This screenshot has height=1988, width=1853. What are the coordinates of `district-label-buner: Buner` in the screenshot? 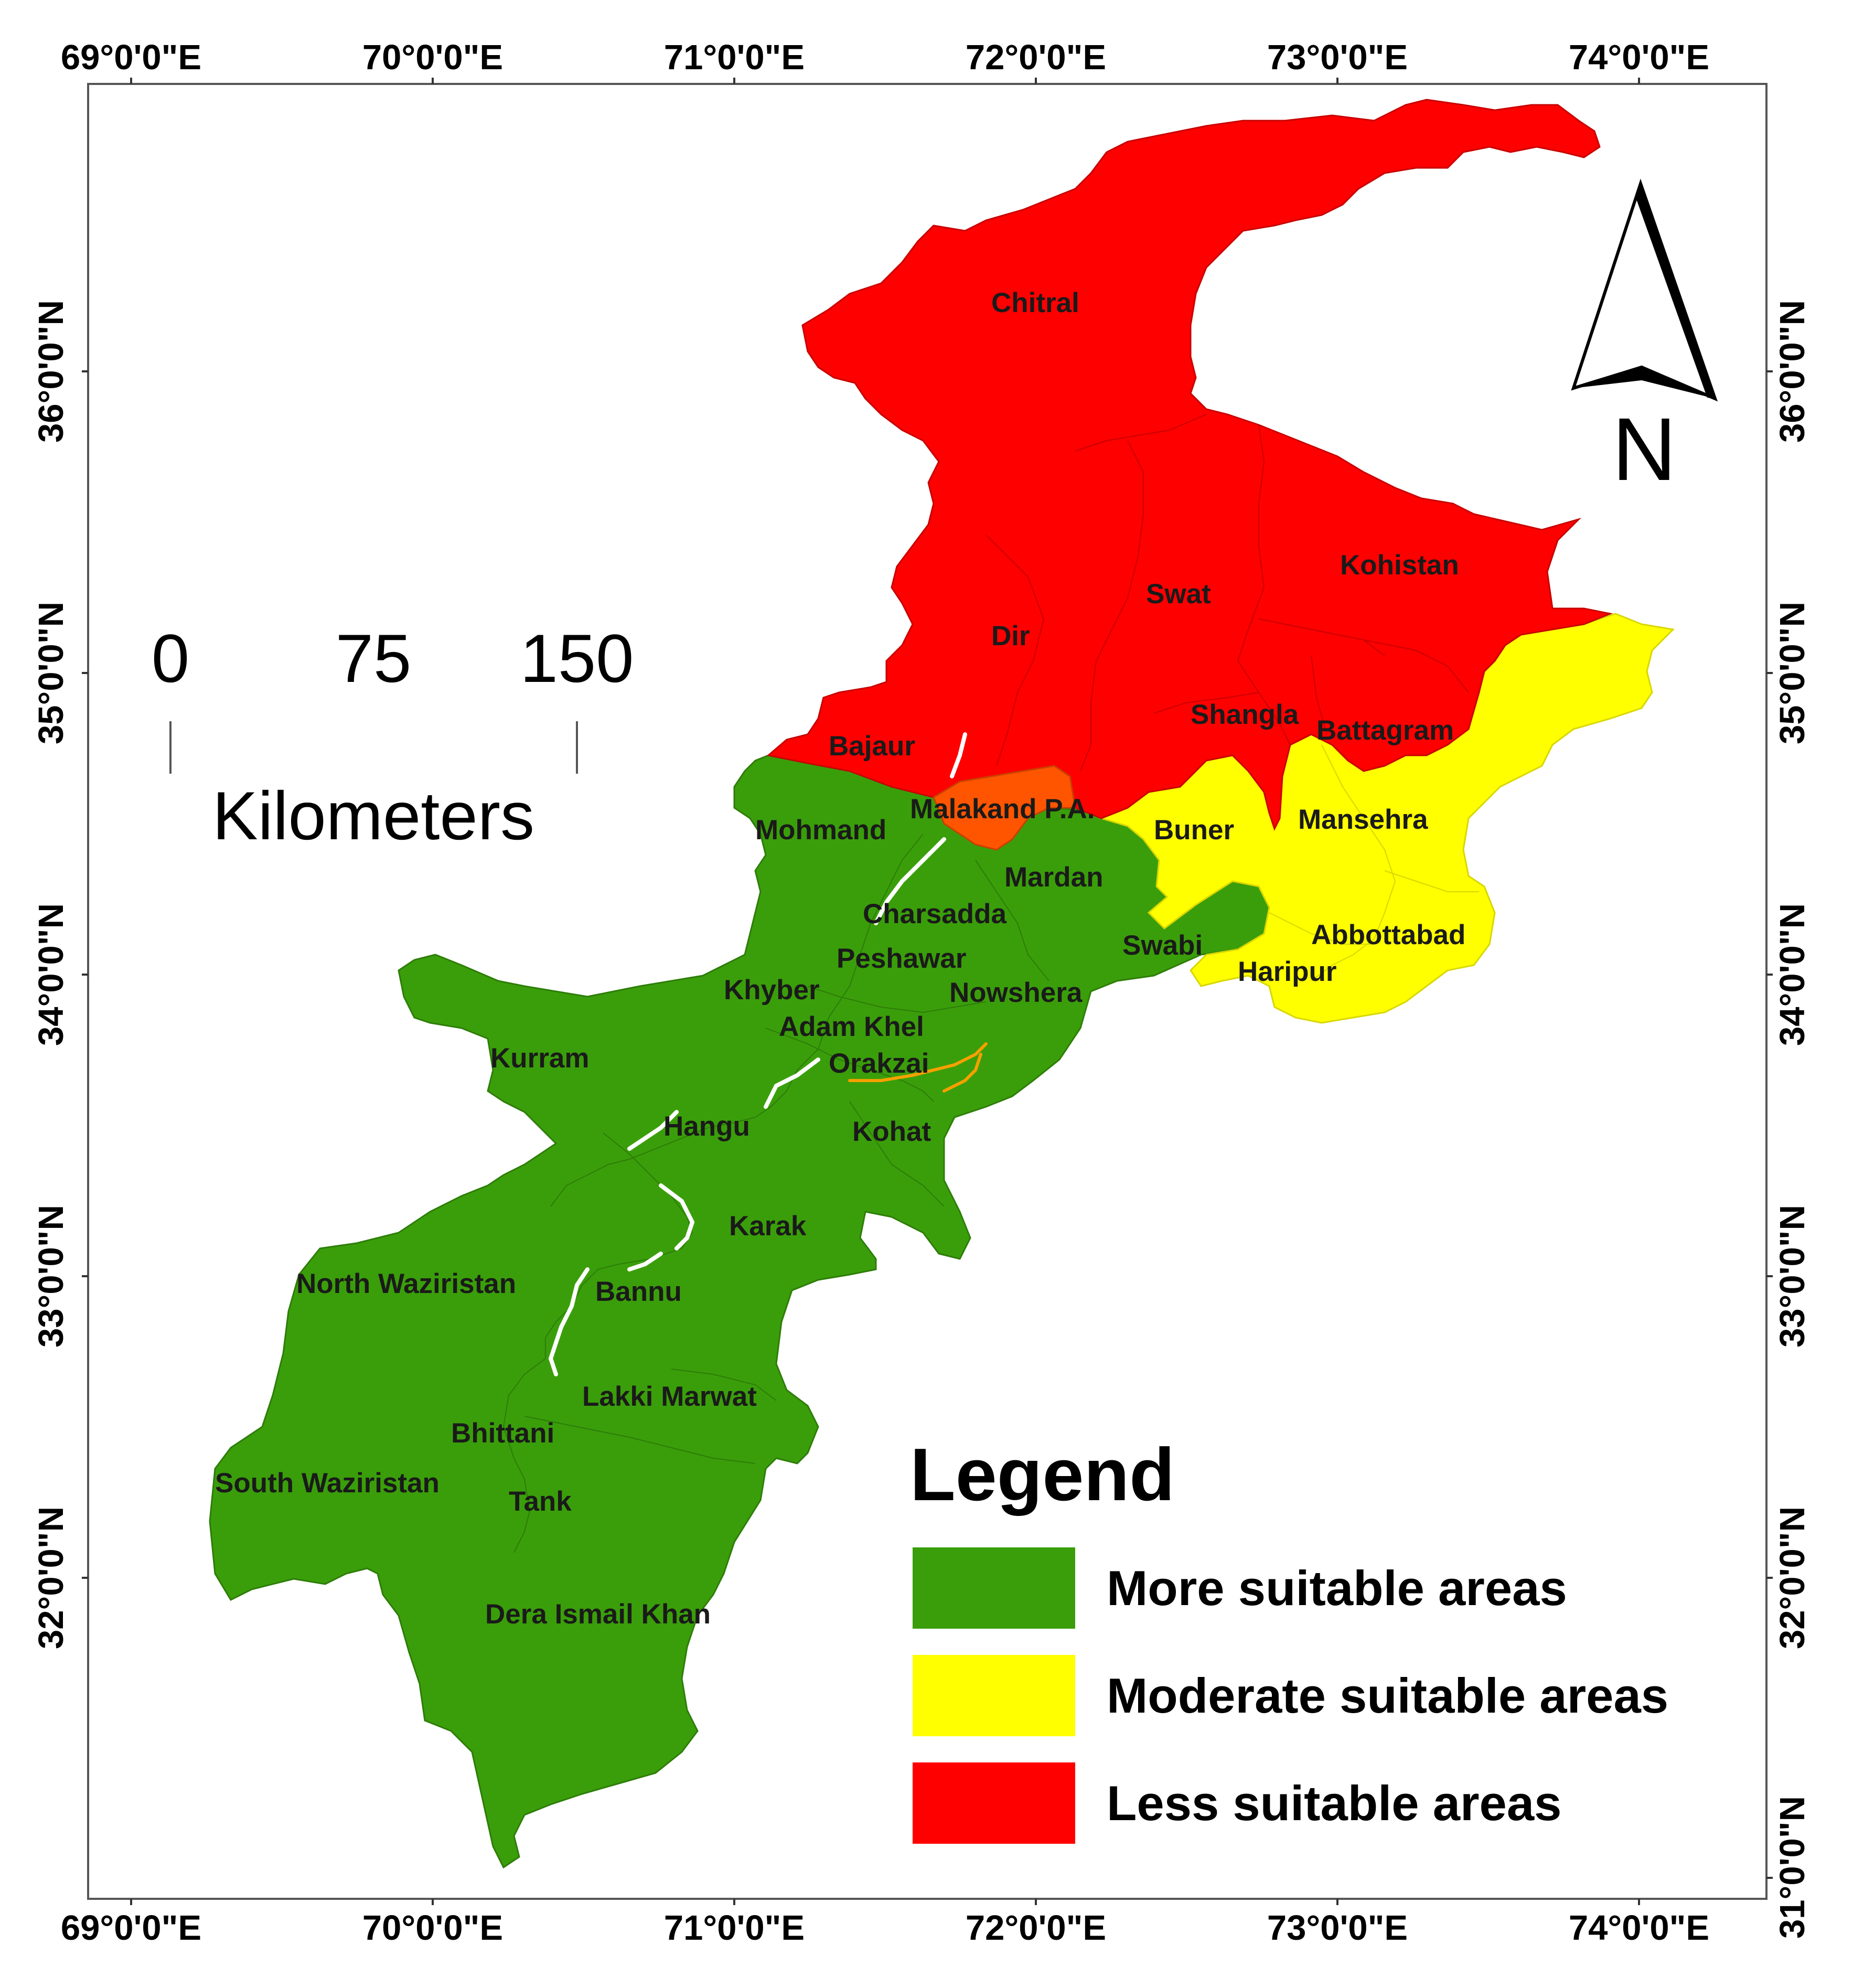 It's located at (1194, 830).